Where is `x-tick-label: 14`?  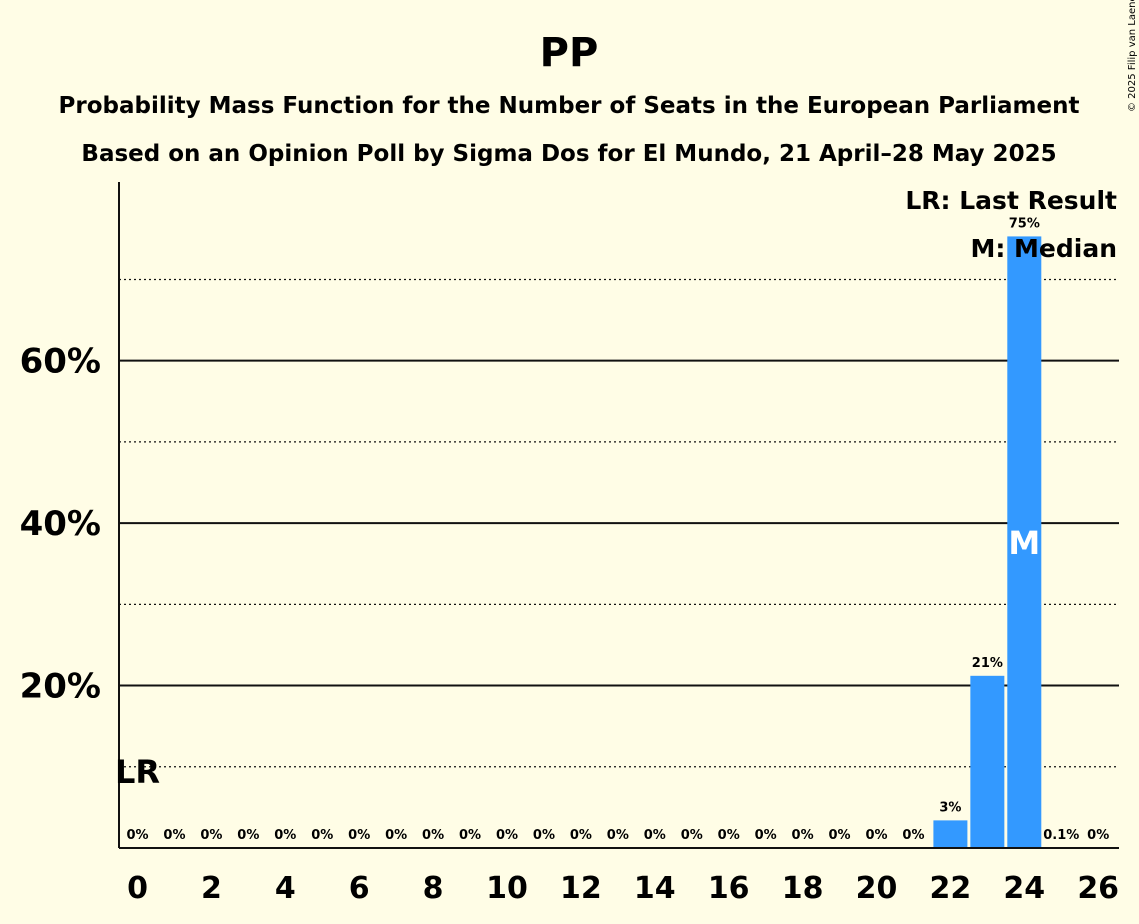
x-tick-label: 14 is located at coordinates (655, 888).